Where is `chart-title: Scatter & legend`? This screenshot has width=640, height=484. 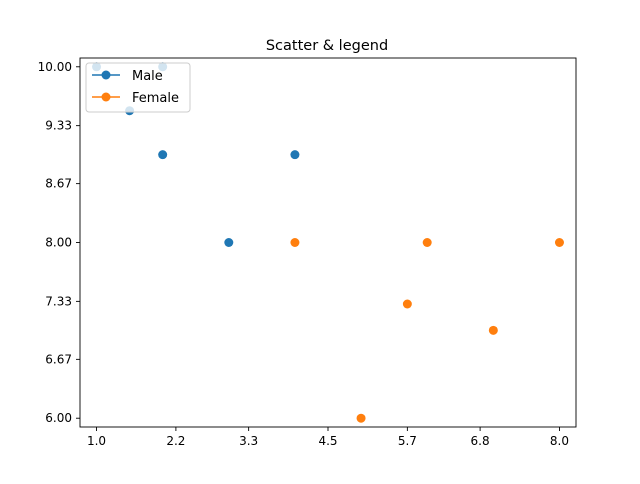 chart-title: Scatter & legend is located at coordinates (327, 46).